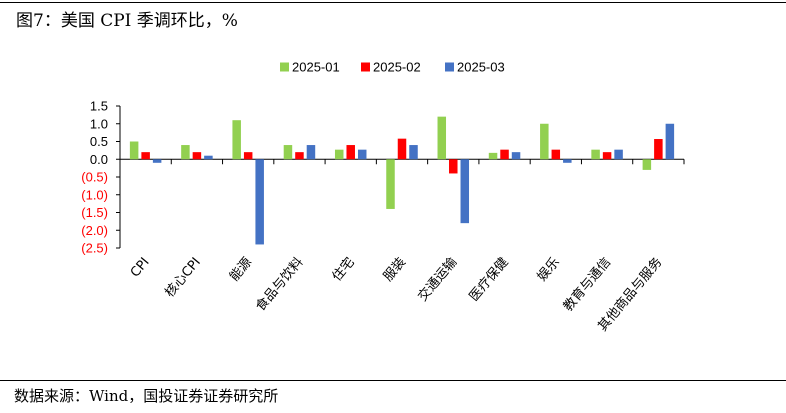 This screenshot has height=413, width=786. What do you see at coordinates (99, 123) in the screenshot?
I see `y-tick-label: 1.0` at bounding box center [99, 123].